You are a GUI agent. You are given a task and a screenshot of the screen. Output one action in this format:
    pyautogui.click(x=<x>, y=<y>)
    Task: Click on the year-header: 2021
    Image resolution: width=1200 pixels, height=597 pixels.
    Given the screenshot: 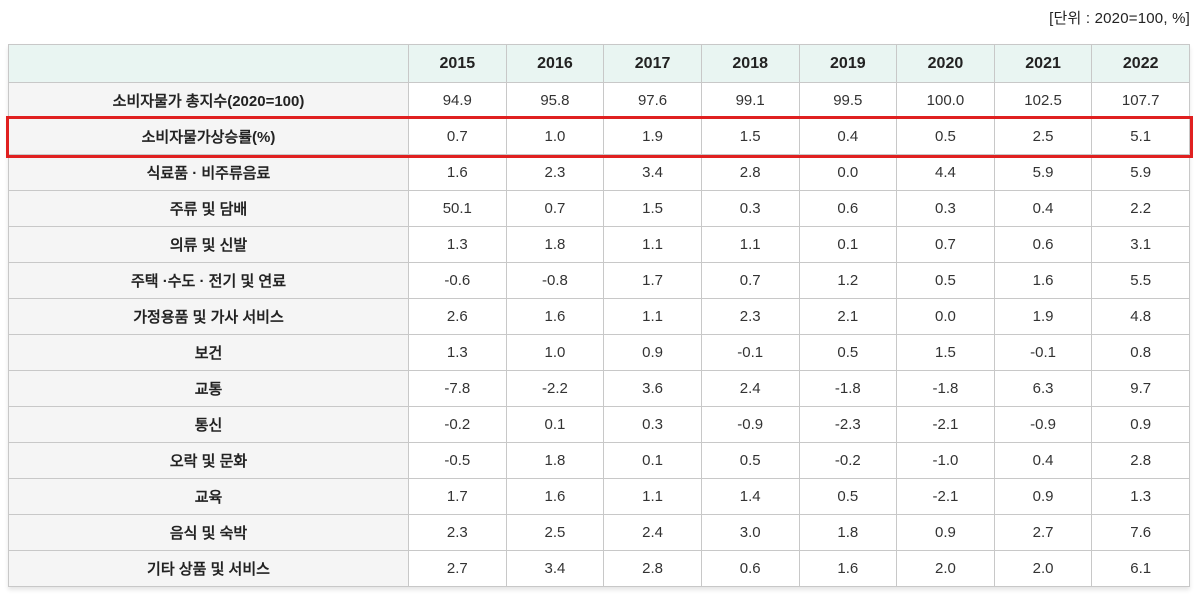 What is the action you would take?
    pyautogui.click(x=1043, y=63)
    